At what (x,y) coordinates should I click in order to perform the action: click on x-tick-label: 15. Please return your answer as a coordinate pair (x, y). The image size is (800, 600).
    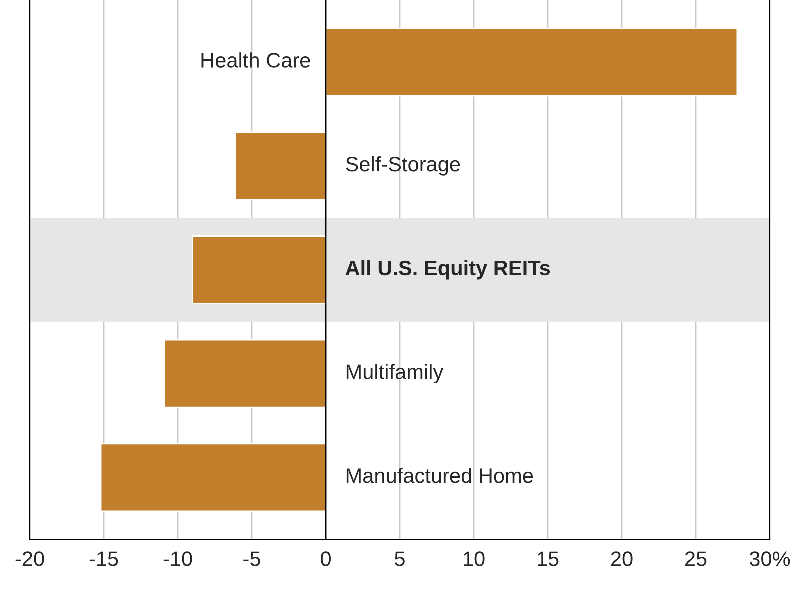
    Looking at the image, I should click on (548, 559).